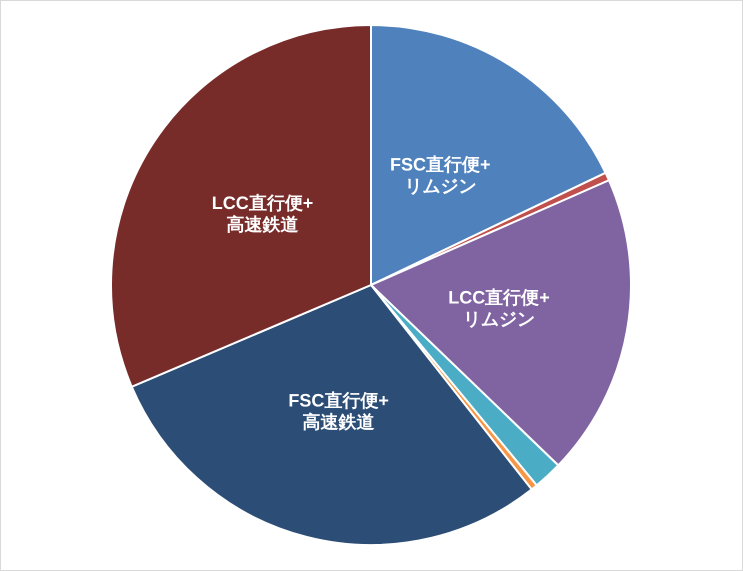  Describe the element at coordinates (499, 308) in the screenshot. I see `slice-label: LCC直行便+ リムジン` at that location.